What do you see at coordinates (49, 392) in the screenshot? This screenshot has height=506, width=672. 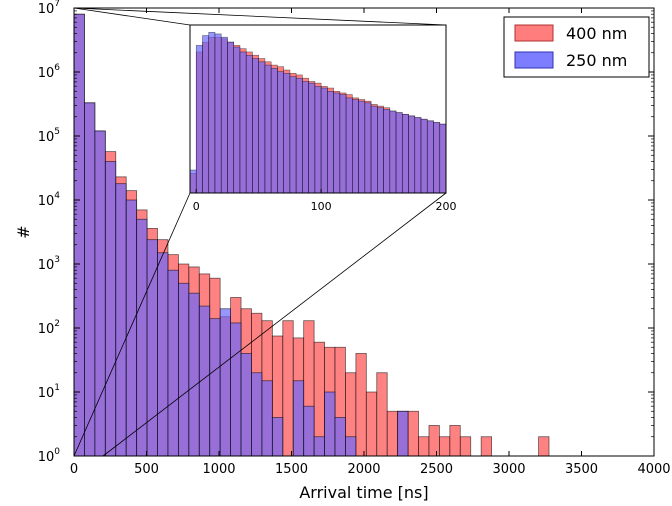 I see `y-tick-label: 10¹` at bounding box center [49, 392].